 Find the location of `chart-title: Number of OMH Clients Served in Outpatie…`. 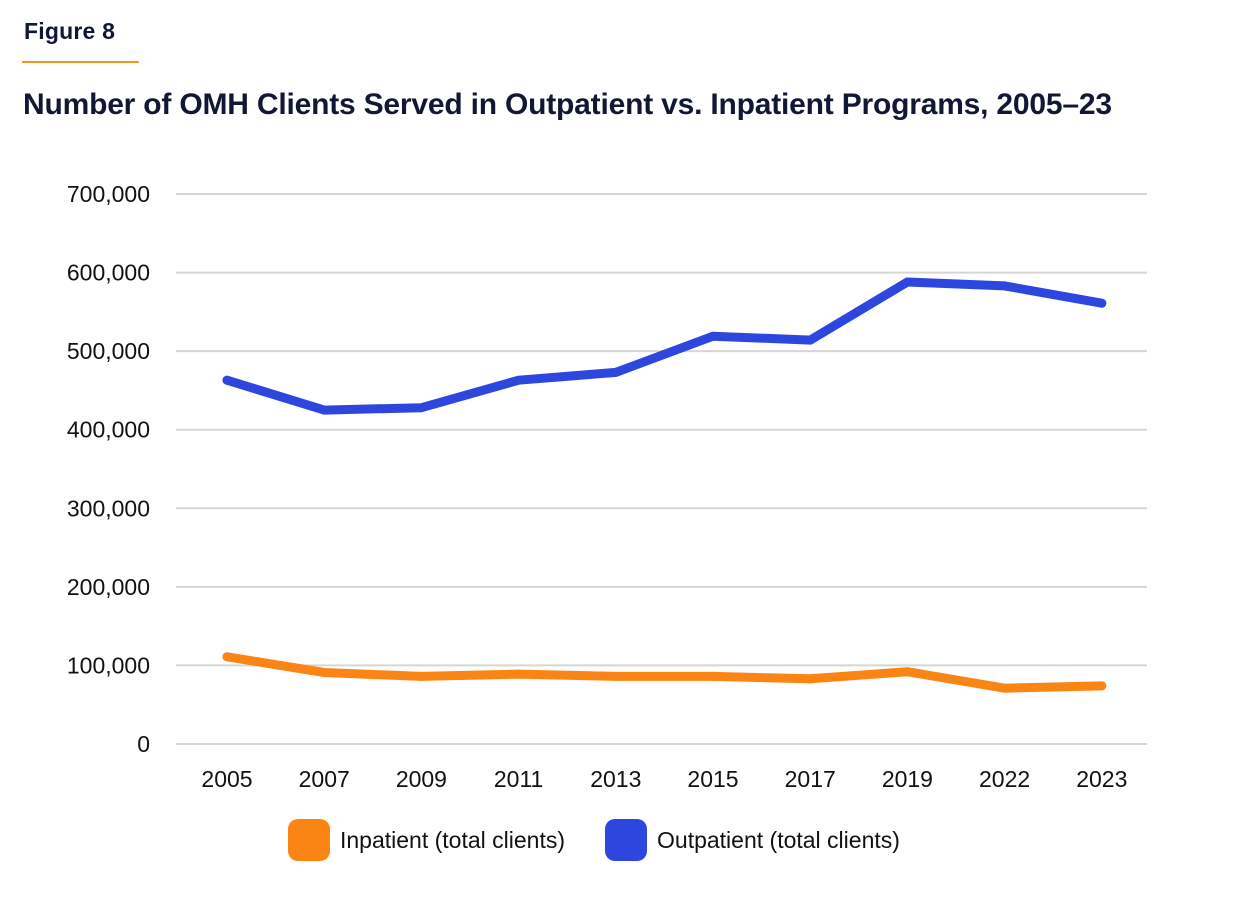

chart-title: Number of OMH Clients Served in Outpatie… is located at coordinates (567, 104).